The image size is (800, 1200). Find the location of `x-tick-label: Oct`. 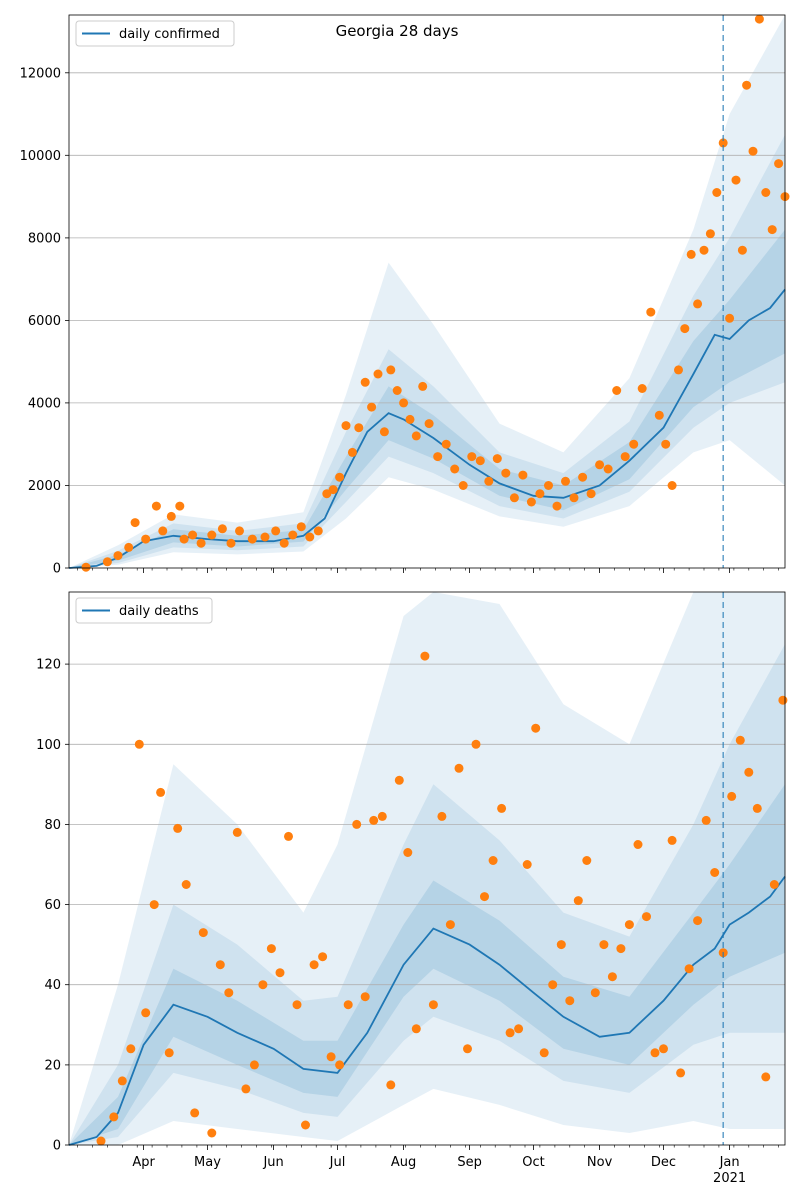

x-tick-label: Oct is located at coordinates (533, 1162).